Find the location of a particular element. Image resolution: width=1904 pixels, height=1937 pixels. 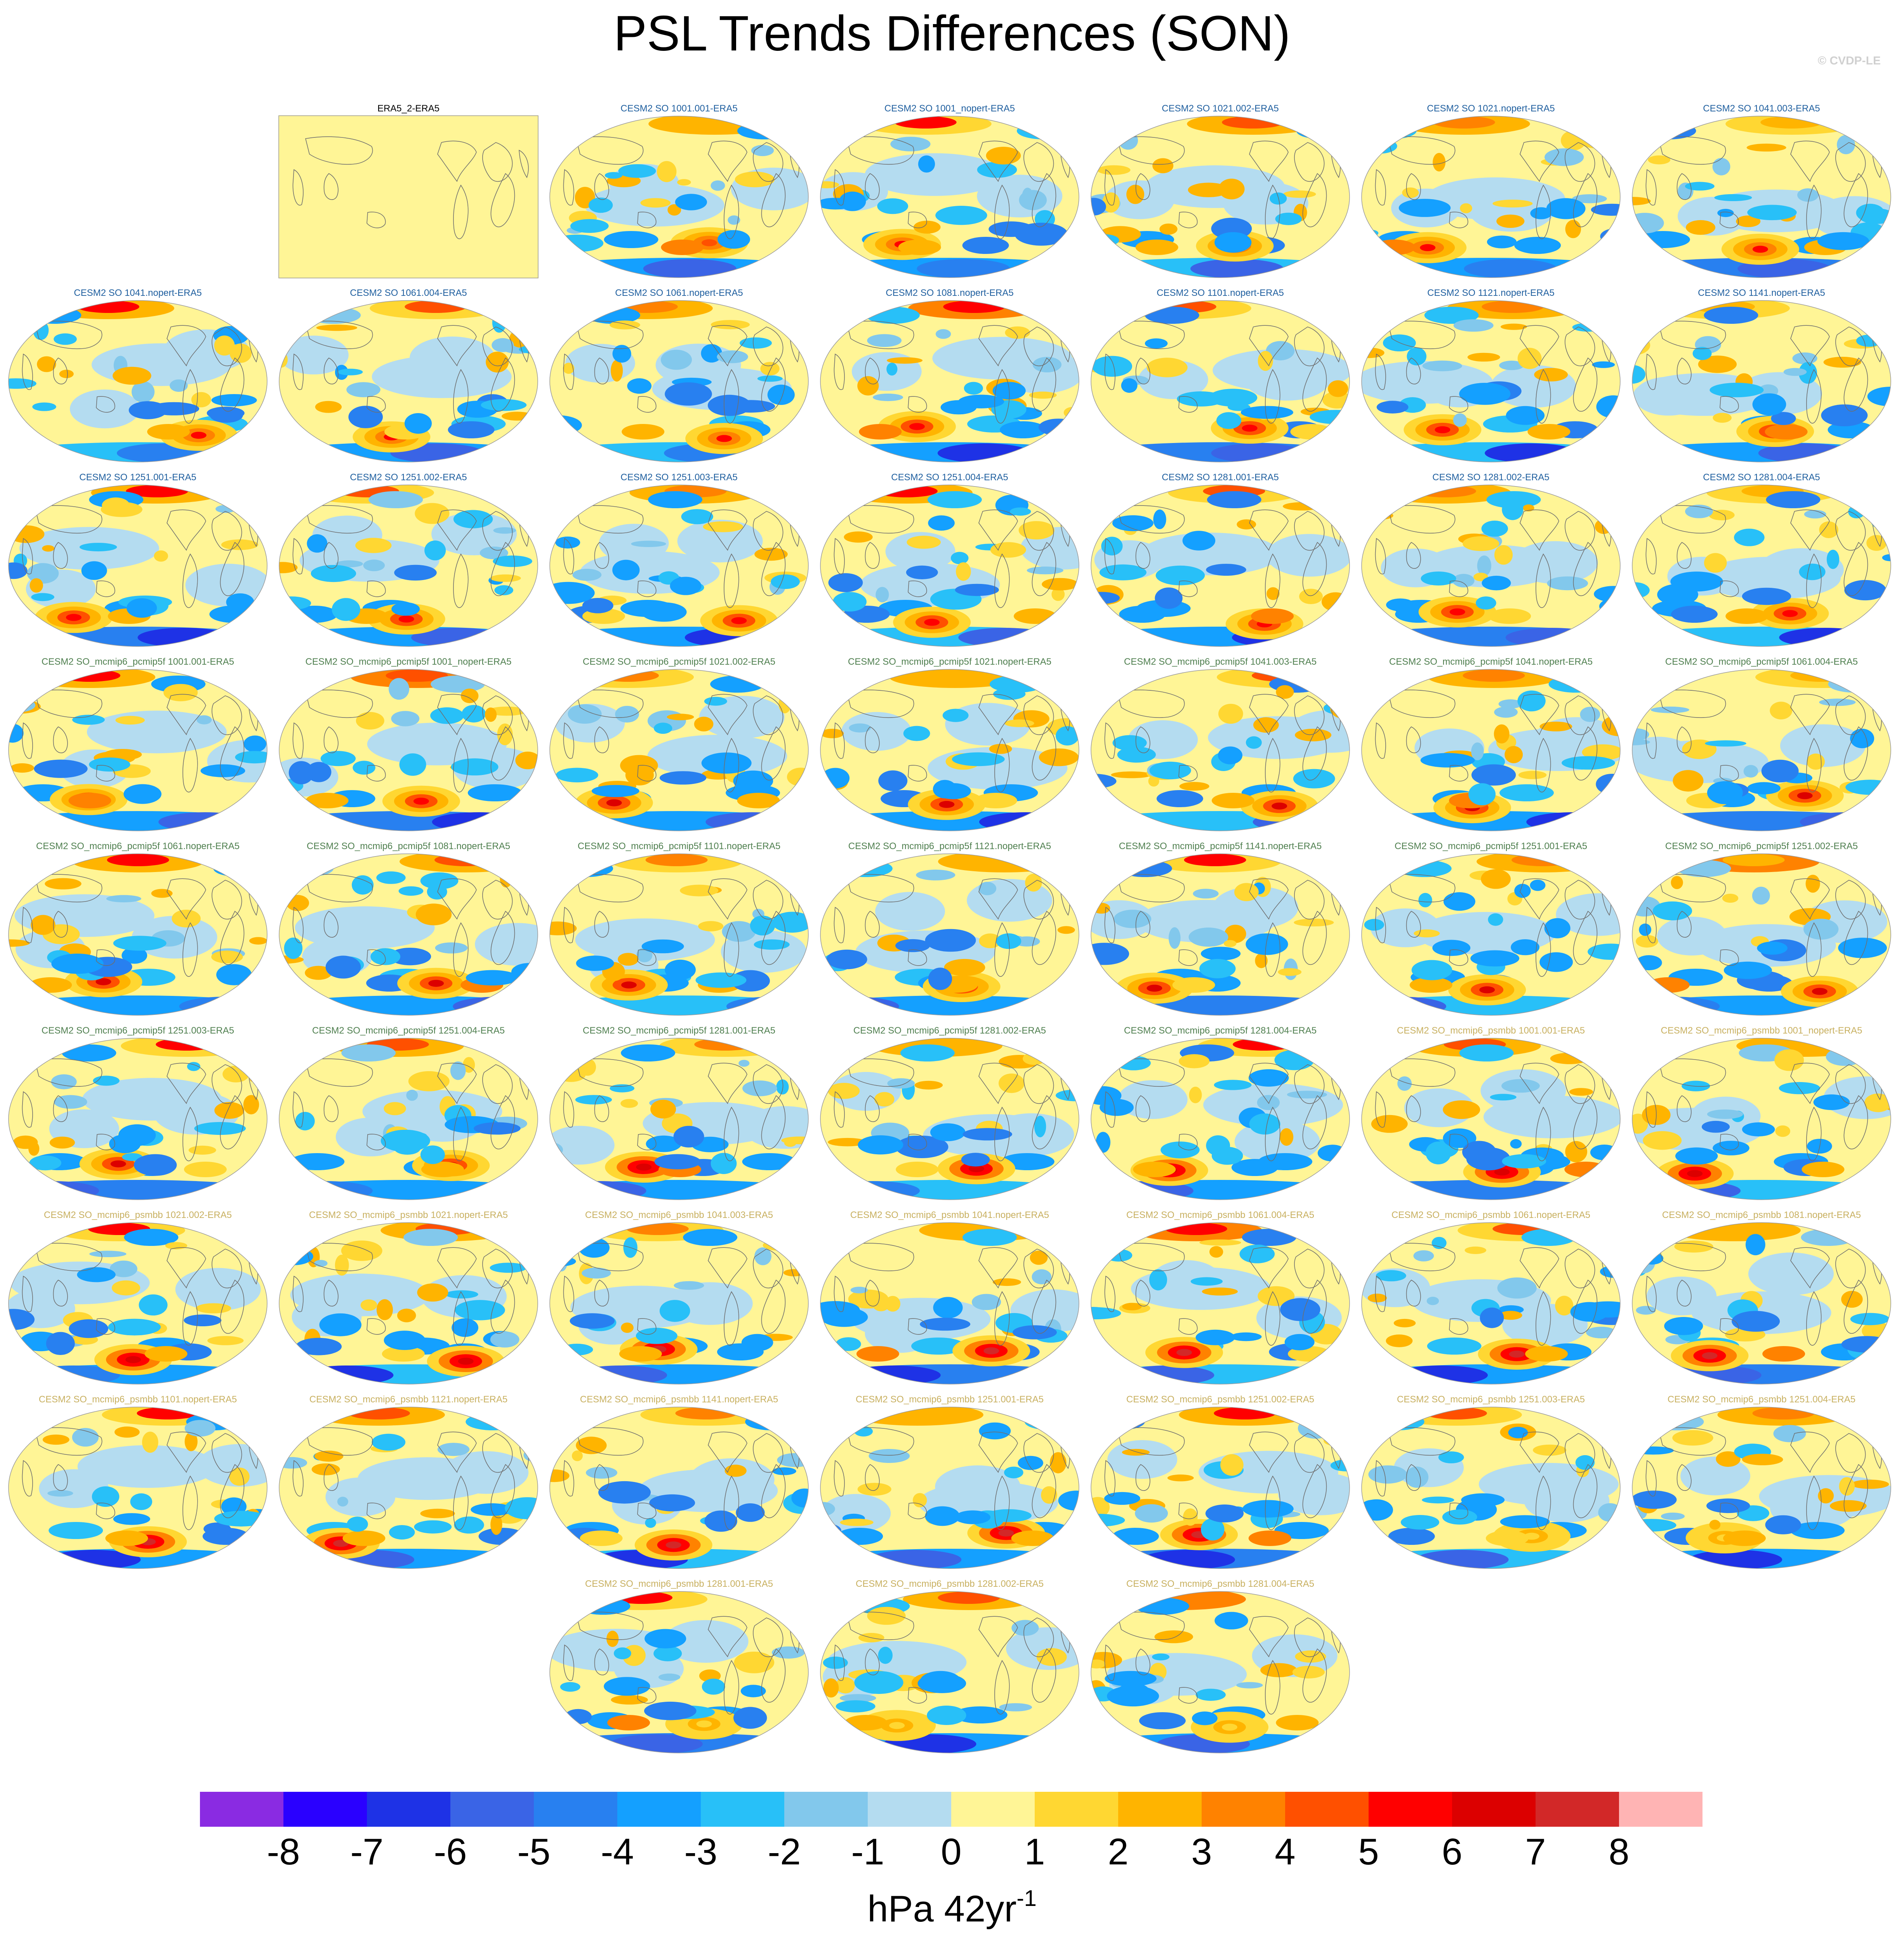

panel-title: CESM2 SO_mcmip6_psmbb 1101.nopert-ERA5 is located at coordinates (137, 1399).